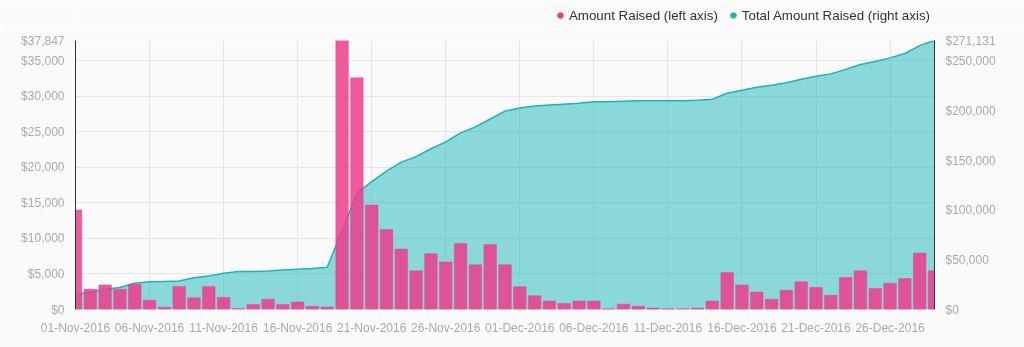 This screenshot has height=347, width=1024. I want to click on x-tick-label: 11-Dec-2016, so click(668, 327).